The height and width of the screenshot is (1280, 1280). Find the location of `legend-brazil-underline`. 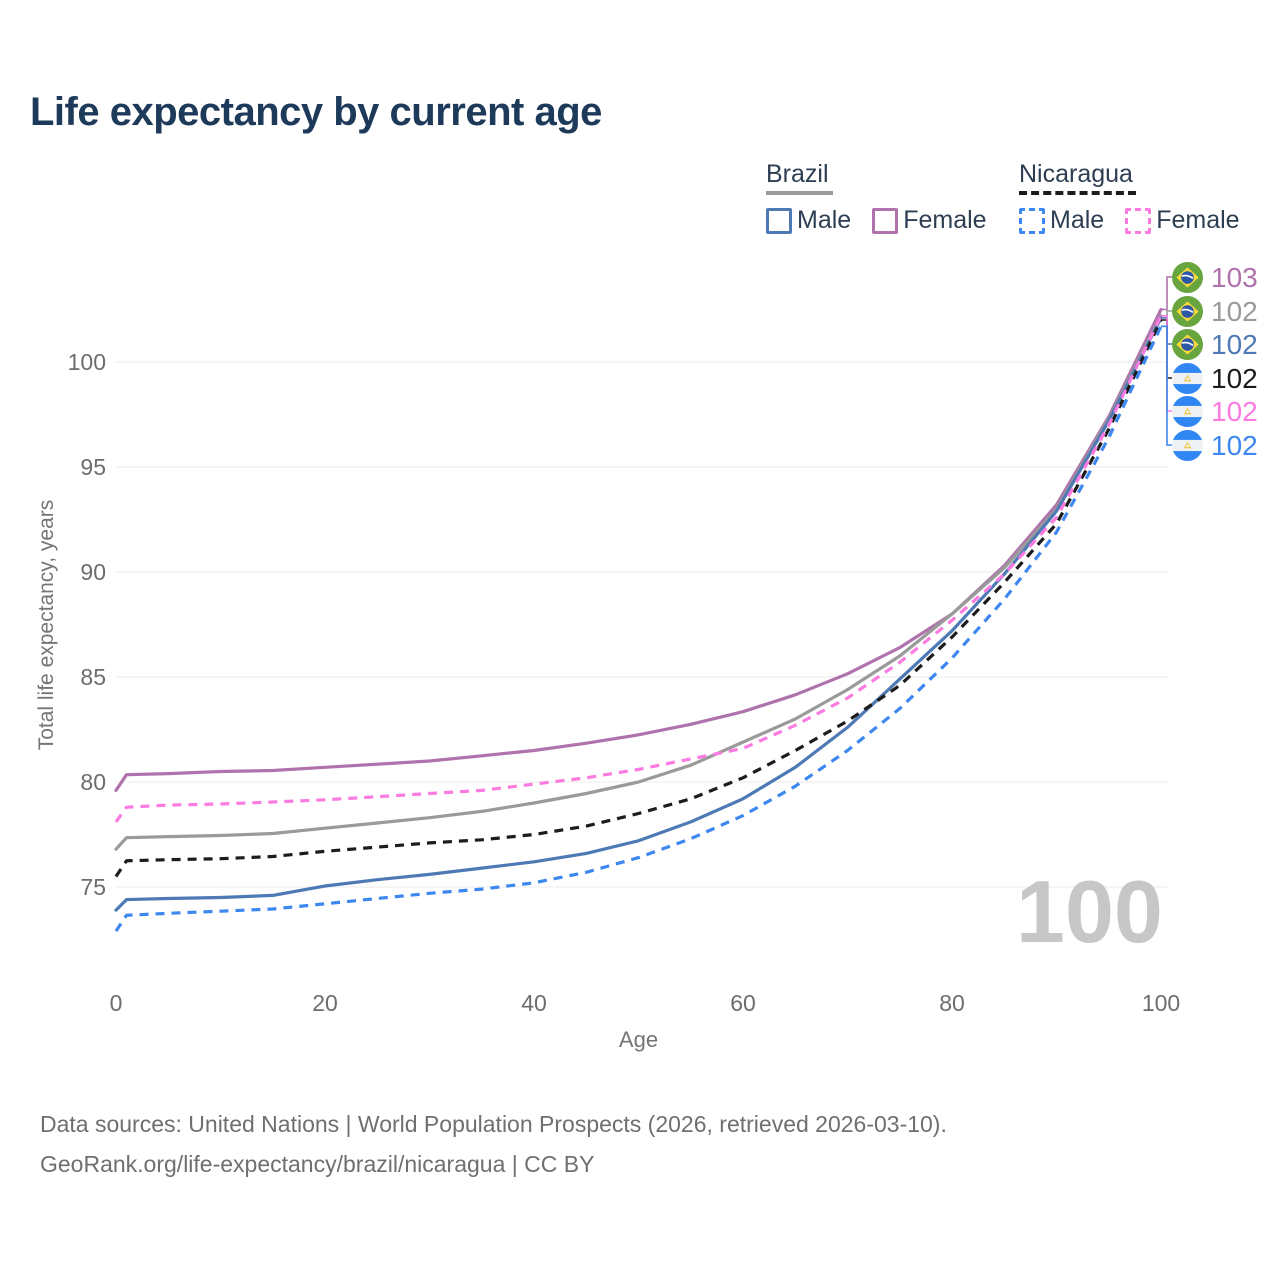

legend-brazil-underline is located at coordinates (799, 193).